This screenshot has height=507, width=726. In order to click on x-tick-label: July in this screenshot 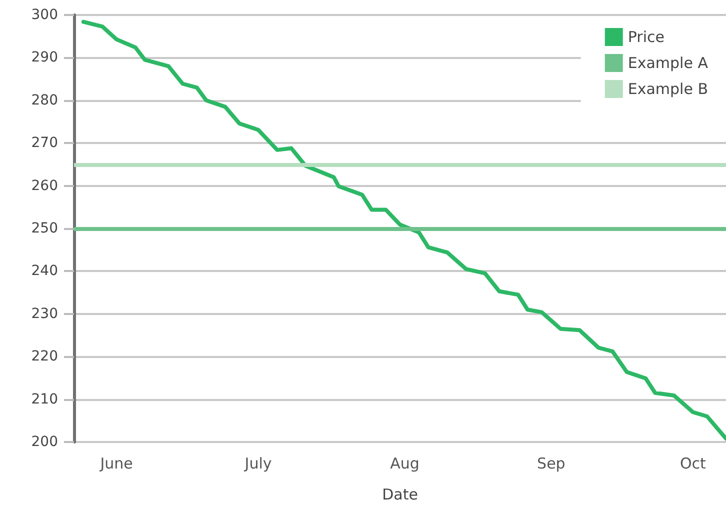, I will do `click(258, 463)`.